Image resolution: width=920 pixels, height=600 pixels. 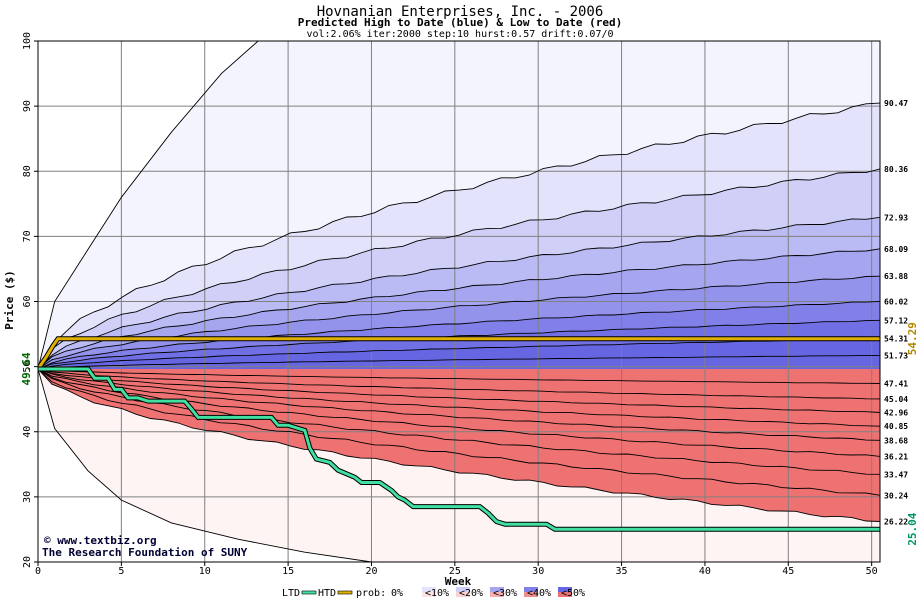 I want to click on y-tick-label: 90, so click(x=27, y=106).